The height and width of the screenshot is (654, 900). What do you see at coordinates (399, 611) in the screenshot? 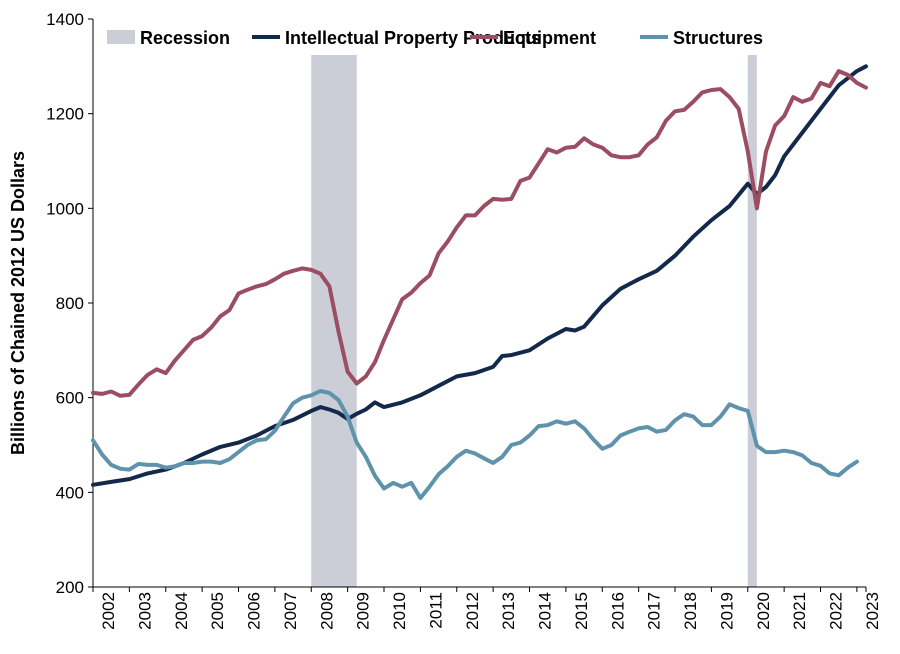
I see `x-tick-label: 2010` at bounding box center [399, 611].